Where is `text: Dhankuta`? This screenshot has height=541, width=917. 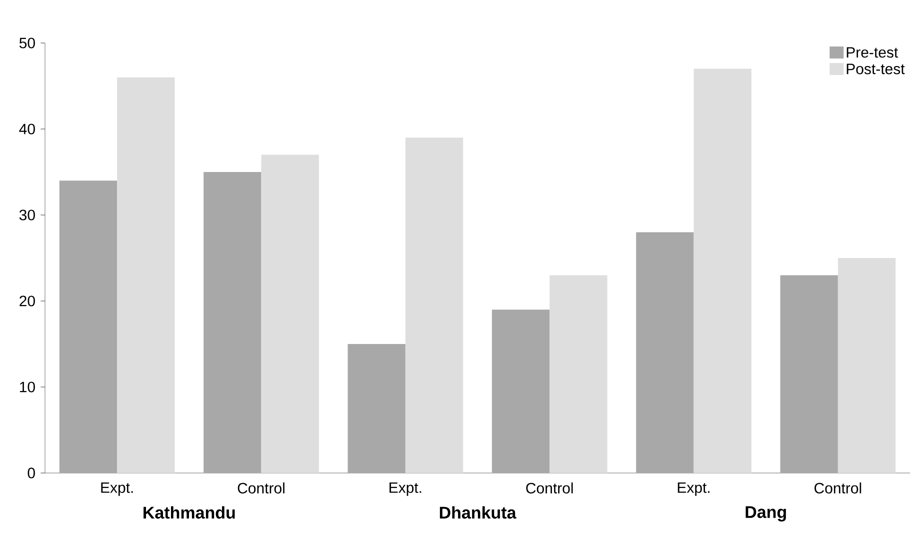
text: Dhankuta is located at coordinates (478, 512).